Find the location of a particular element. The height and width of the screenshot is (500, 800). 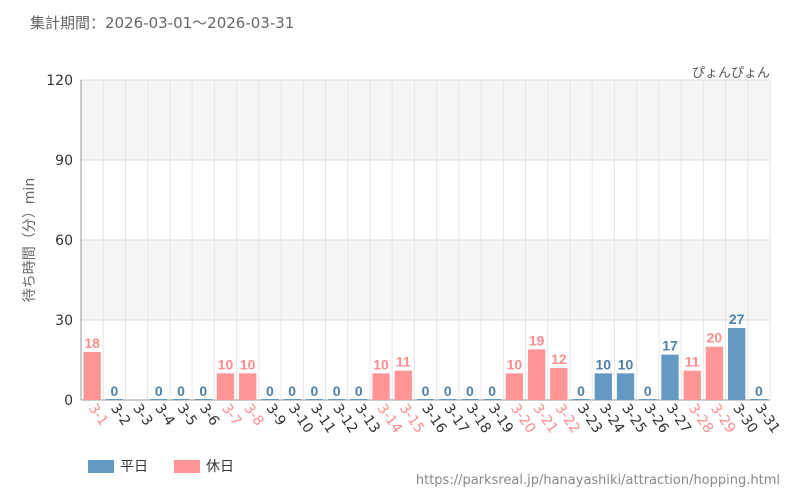

data-label-3-23: 0 is located at coordinates (581, 391).